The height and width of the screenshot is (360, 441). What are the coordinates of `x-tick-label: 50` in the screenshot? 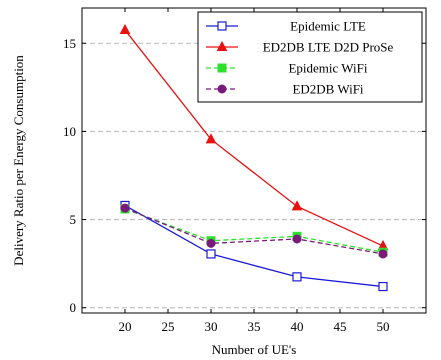 It's located at (383, 326).